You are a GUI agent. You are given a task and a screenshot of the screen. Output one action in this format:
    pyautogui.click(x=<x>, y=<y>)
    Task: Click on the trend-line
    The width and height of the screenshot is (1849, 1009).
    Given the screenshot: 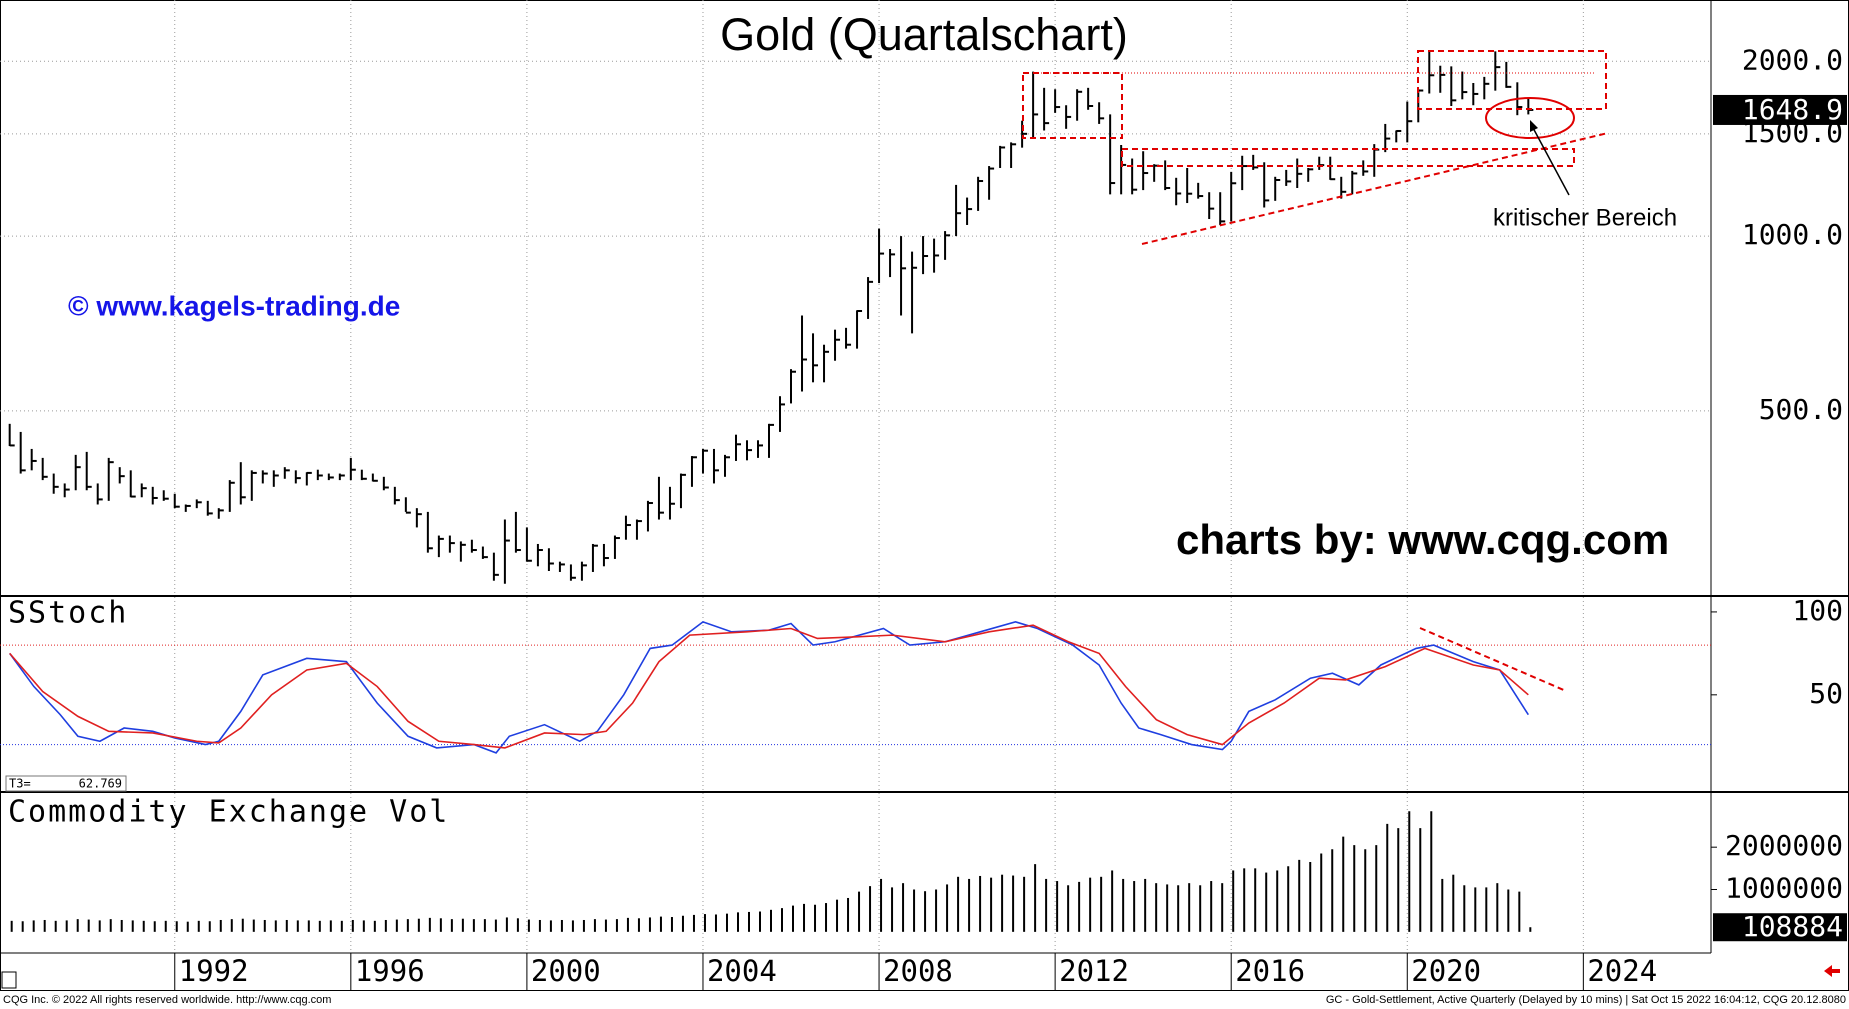 What is the action you would take?
    pyautogui.click(x=1493, y=659)
    